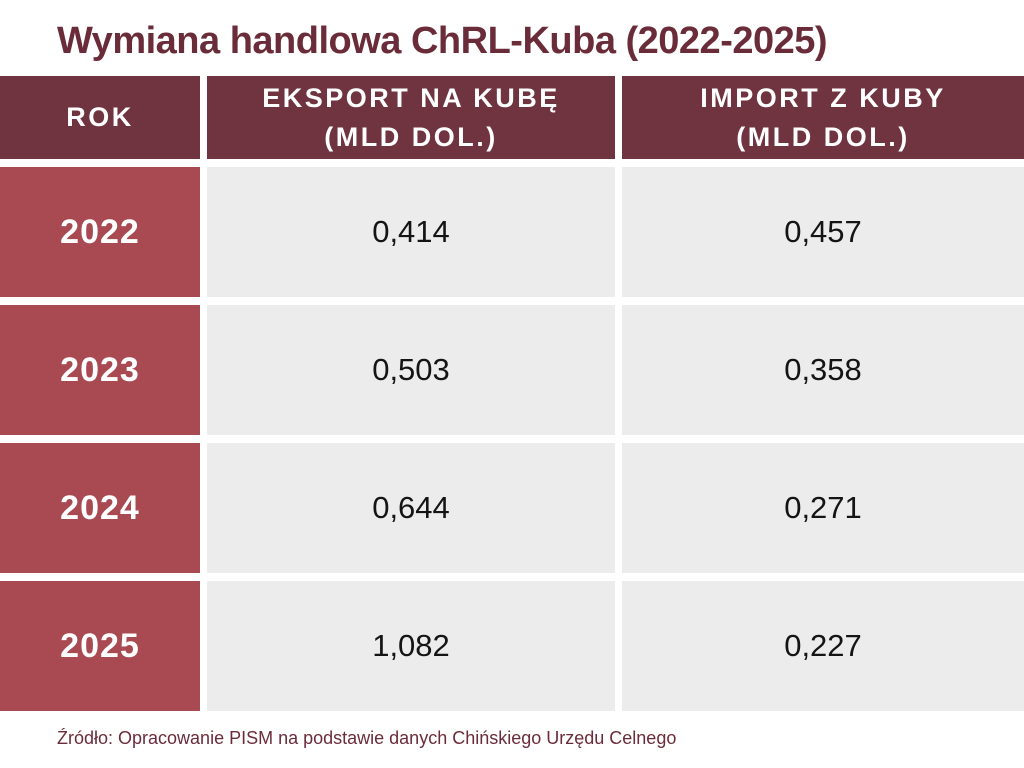 This screenshot has height=768, width=1024. What do you see at coordinates (823, 97) in the screenshot?
I see `header-label-import-line1: IMPORT Z KUBY` at bounding box center [823, 97].